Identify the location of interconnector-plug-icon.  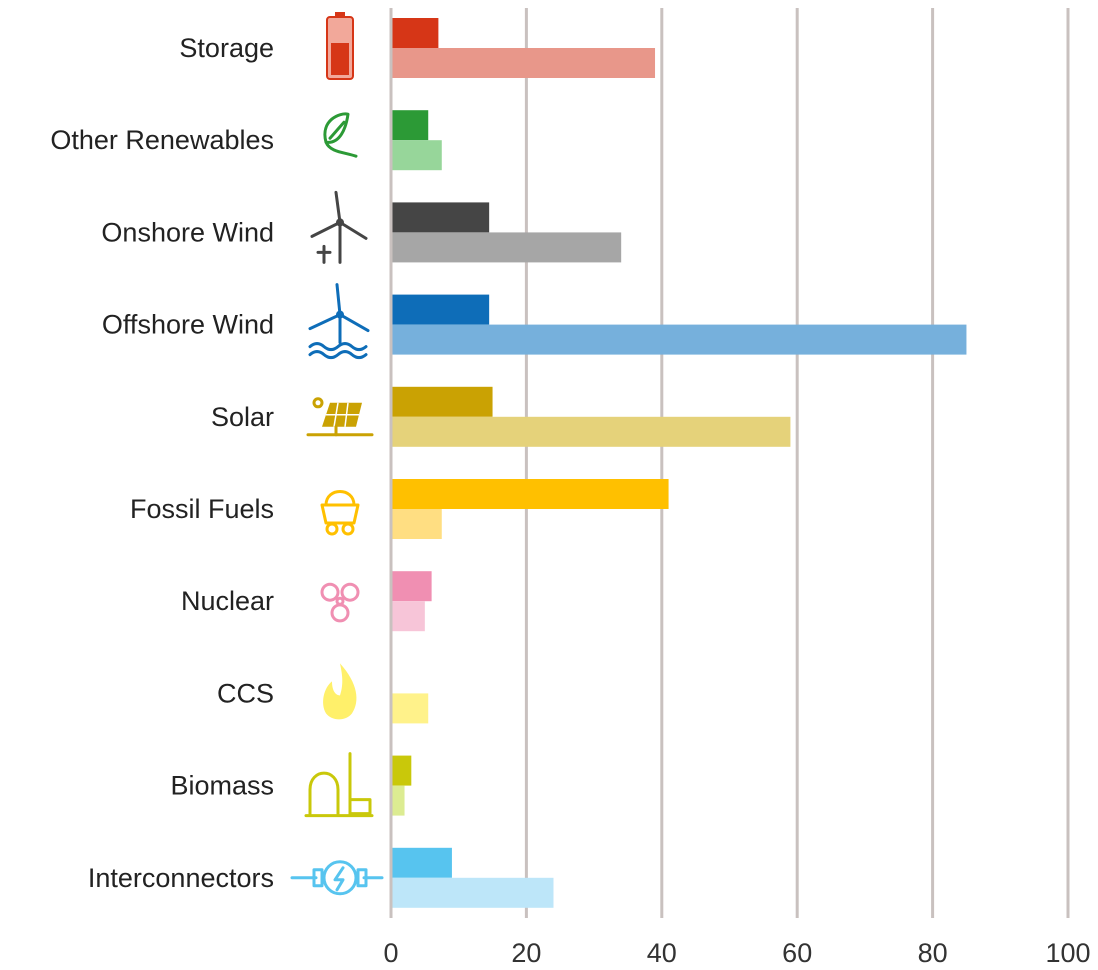
(337, 878).